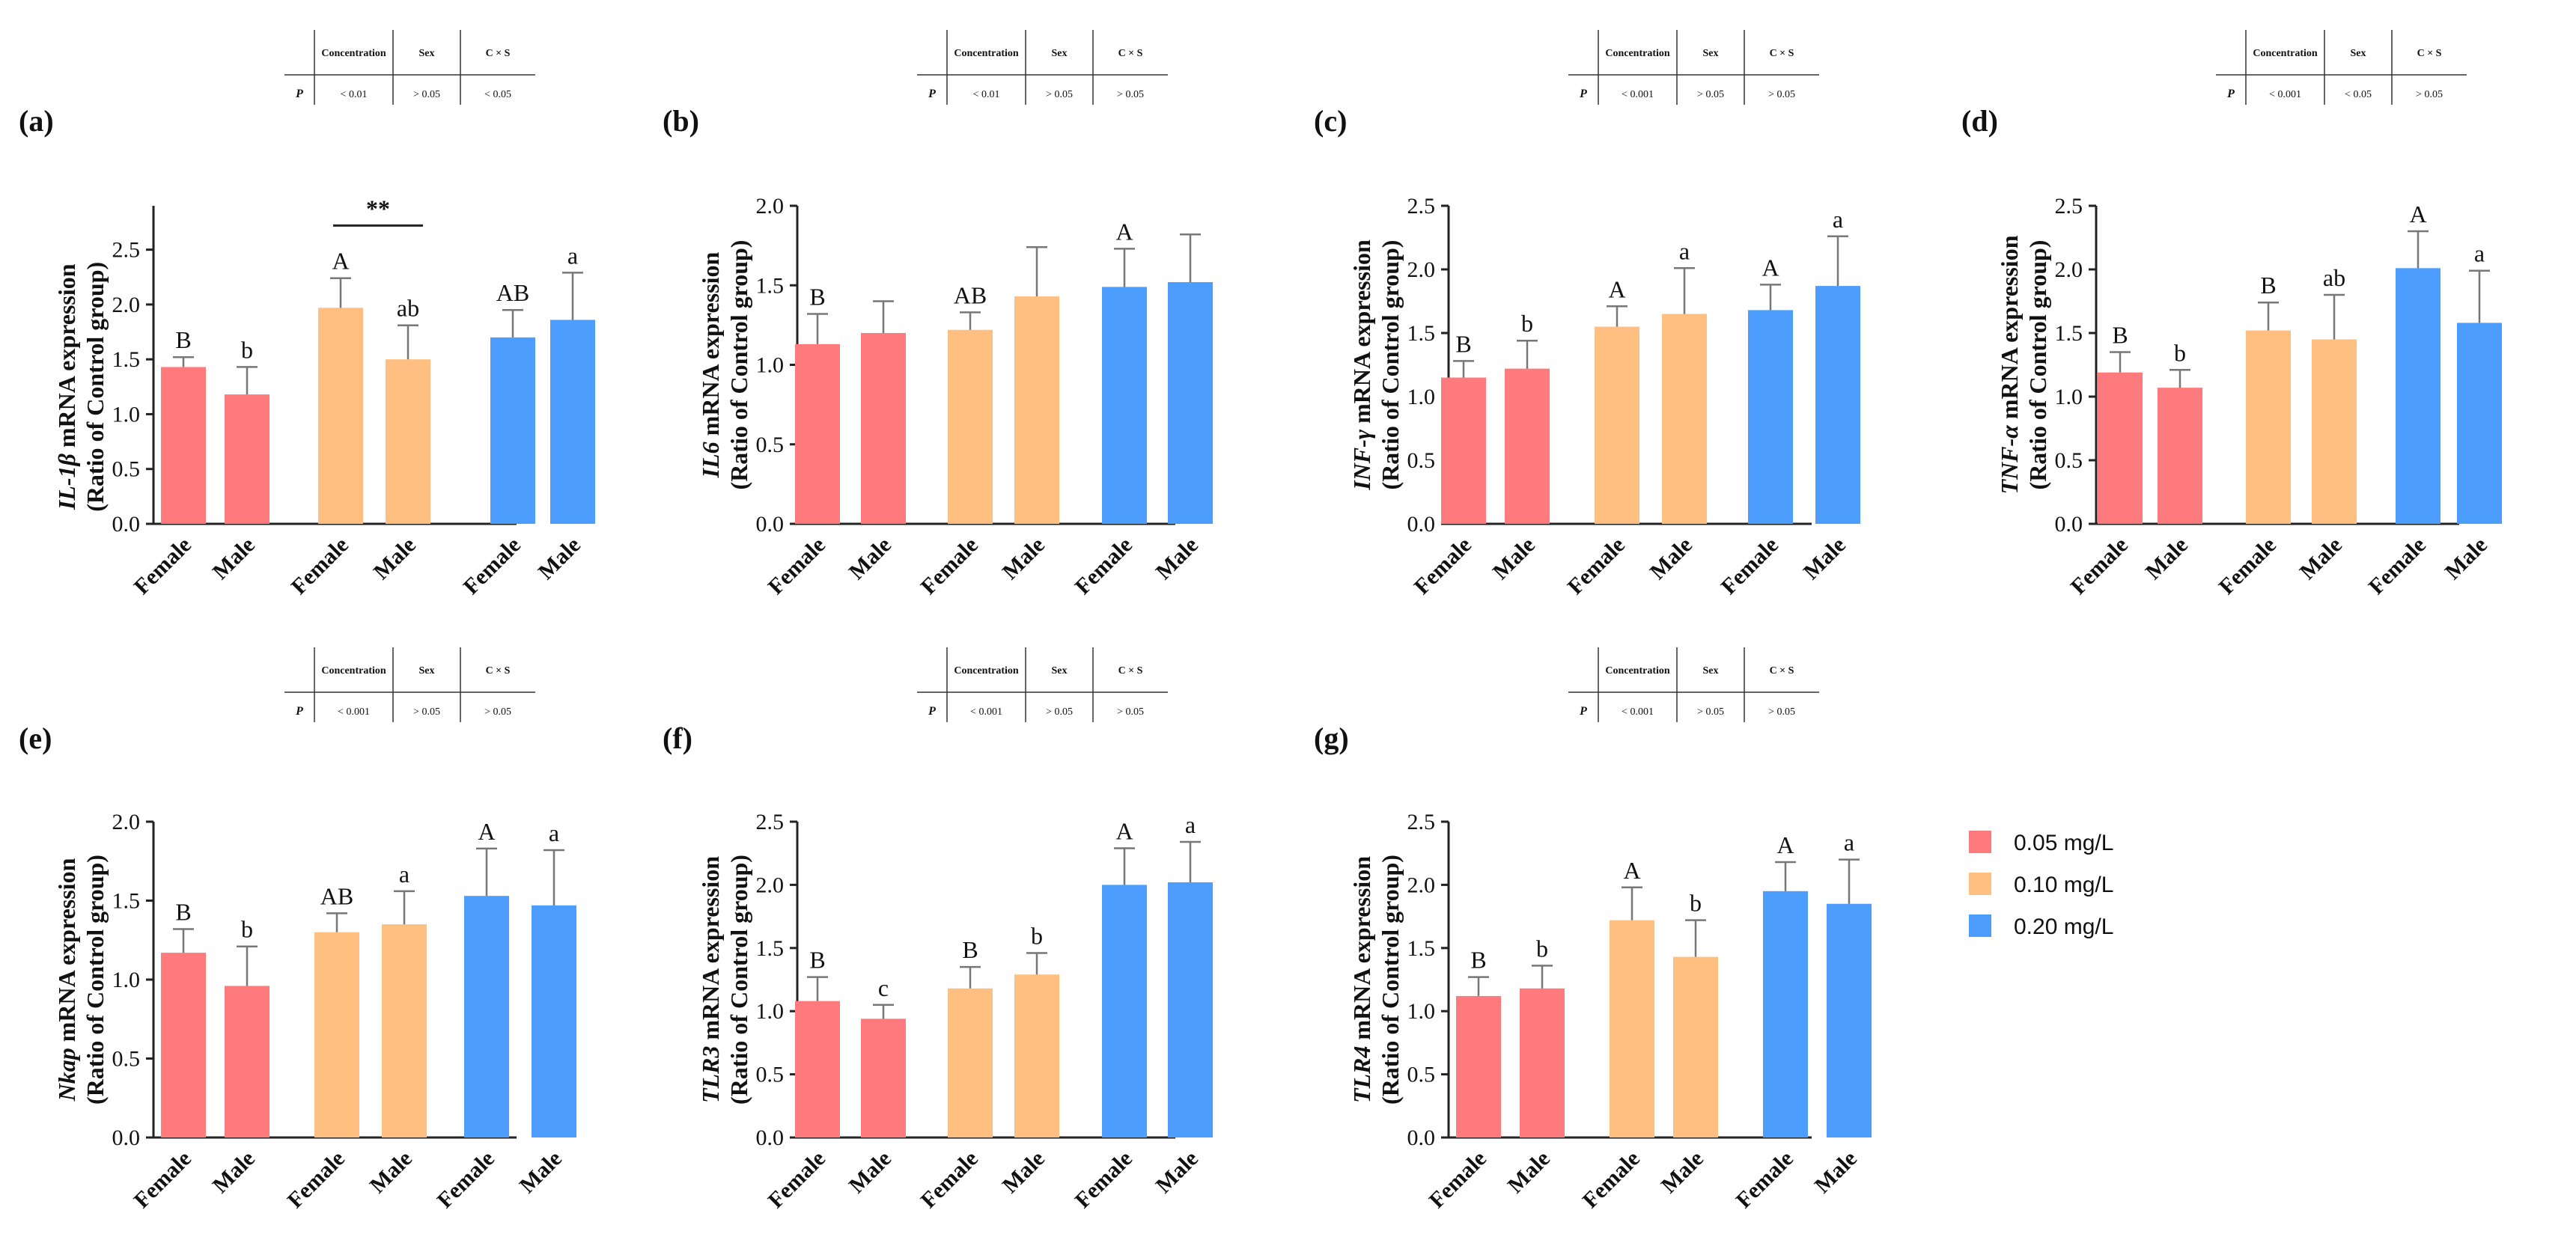 The image size is (2576, 1246). I want to click on y-tick-label: 0.5, so click(126, 1060).